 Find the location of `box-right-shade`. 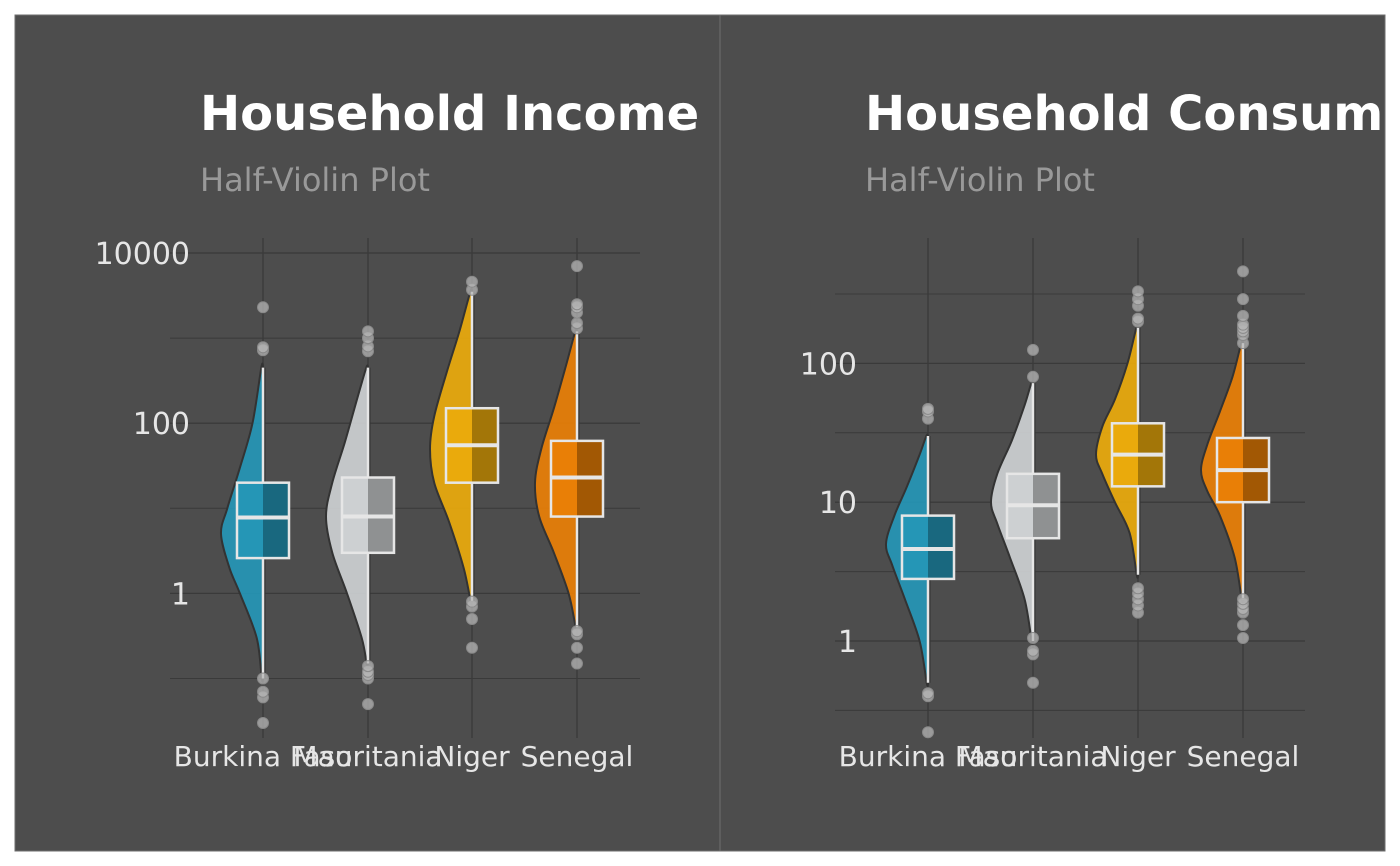

box-right-shade is located at coordinates (276, 520).